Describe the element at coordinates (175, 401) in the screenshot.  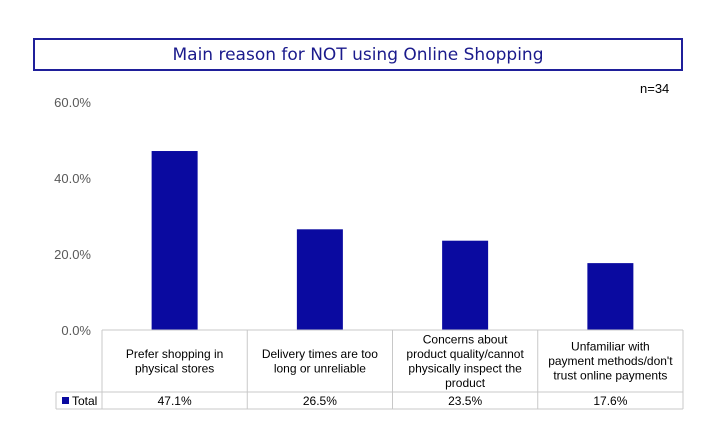
I see `data-table-value: 47.1%` at that location.